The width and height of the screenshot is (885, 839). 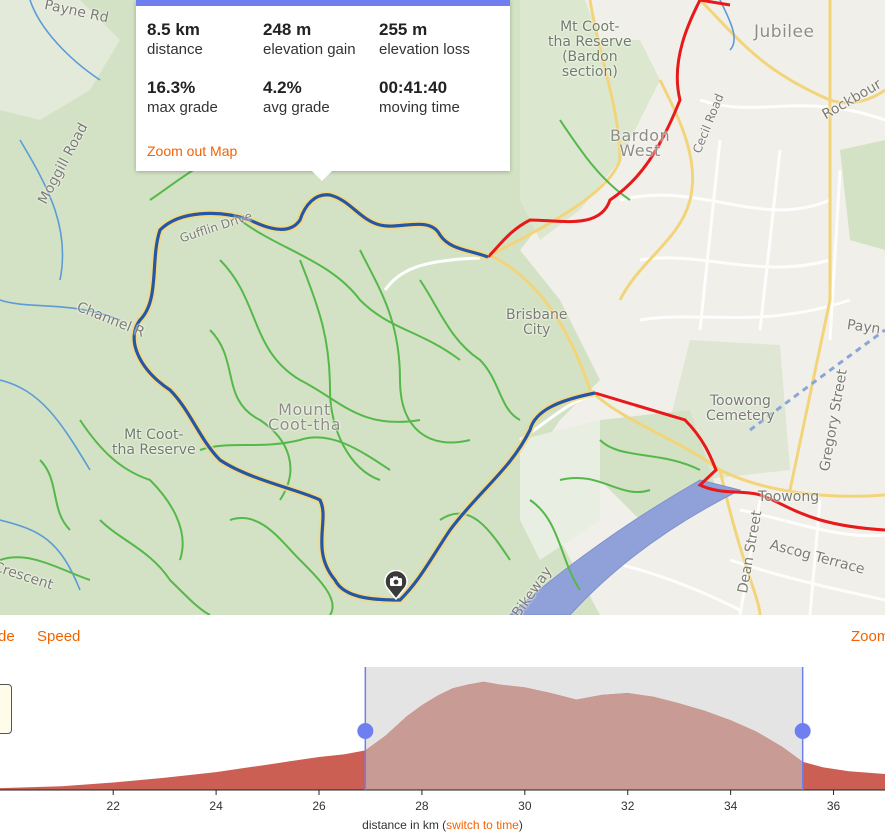 What do you see at coordinates (175, 49) in the screenshot?
I see `stat-label: distance` at bounding box center [175, 49].